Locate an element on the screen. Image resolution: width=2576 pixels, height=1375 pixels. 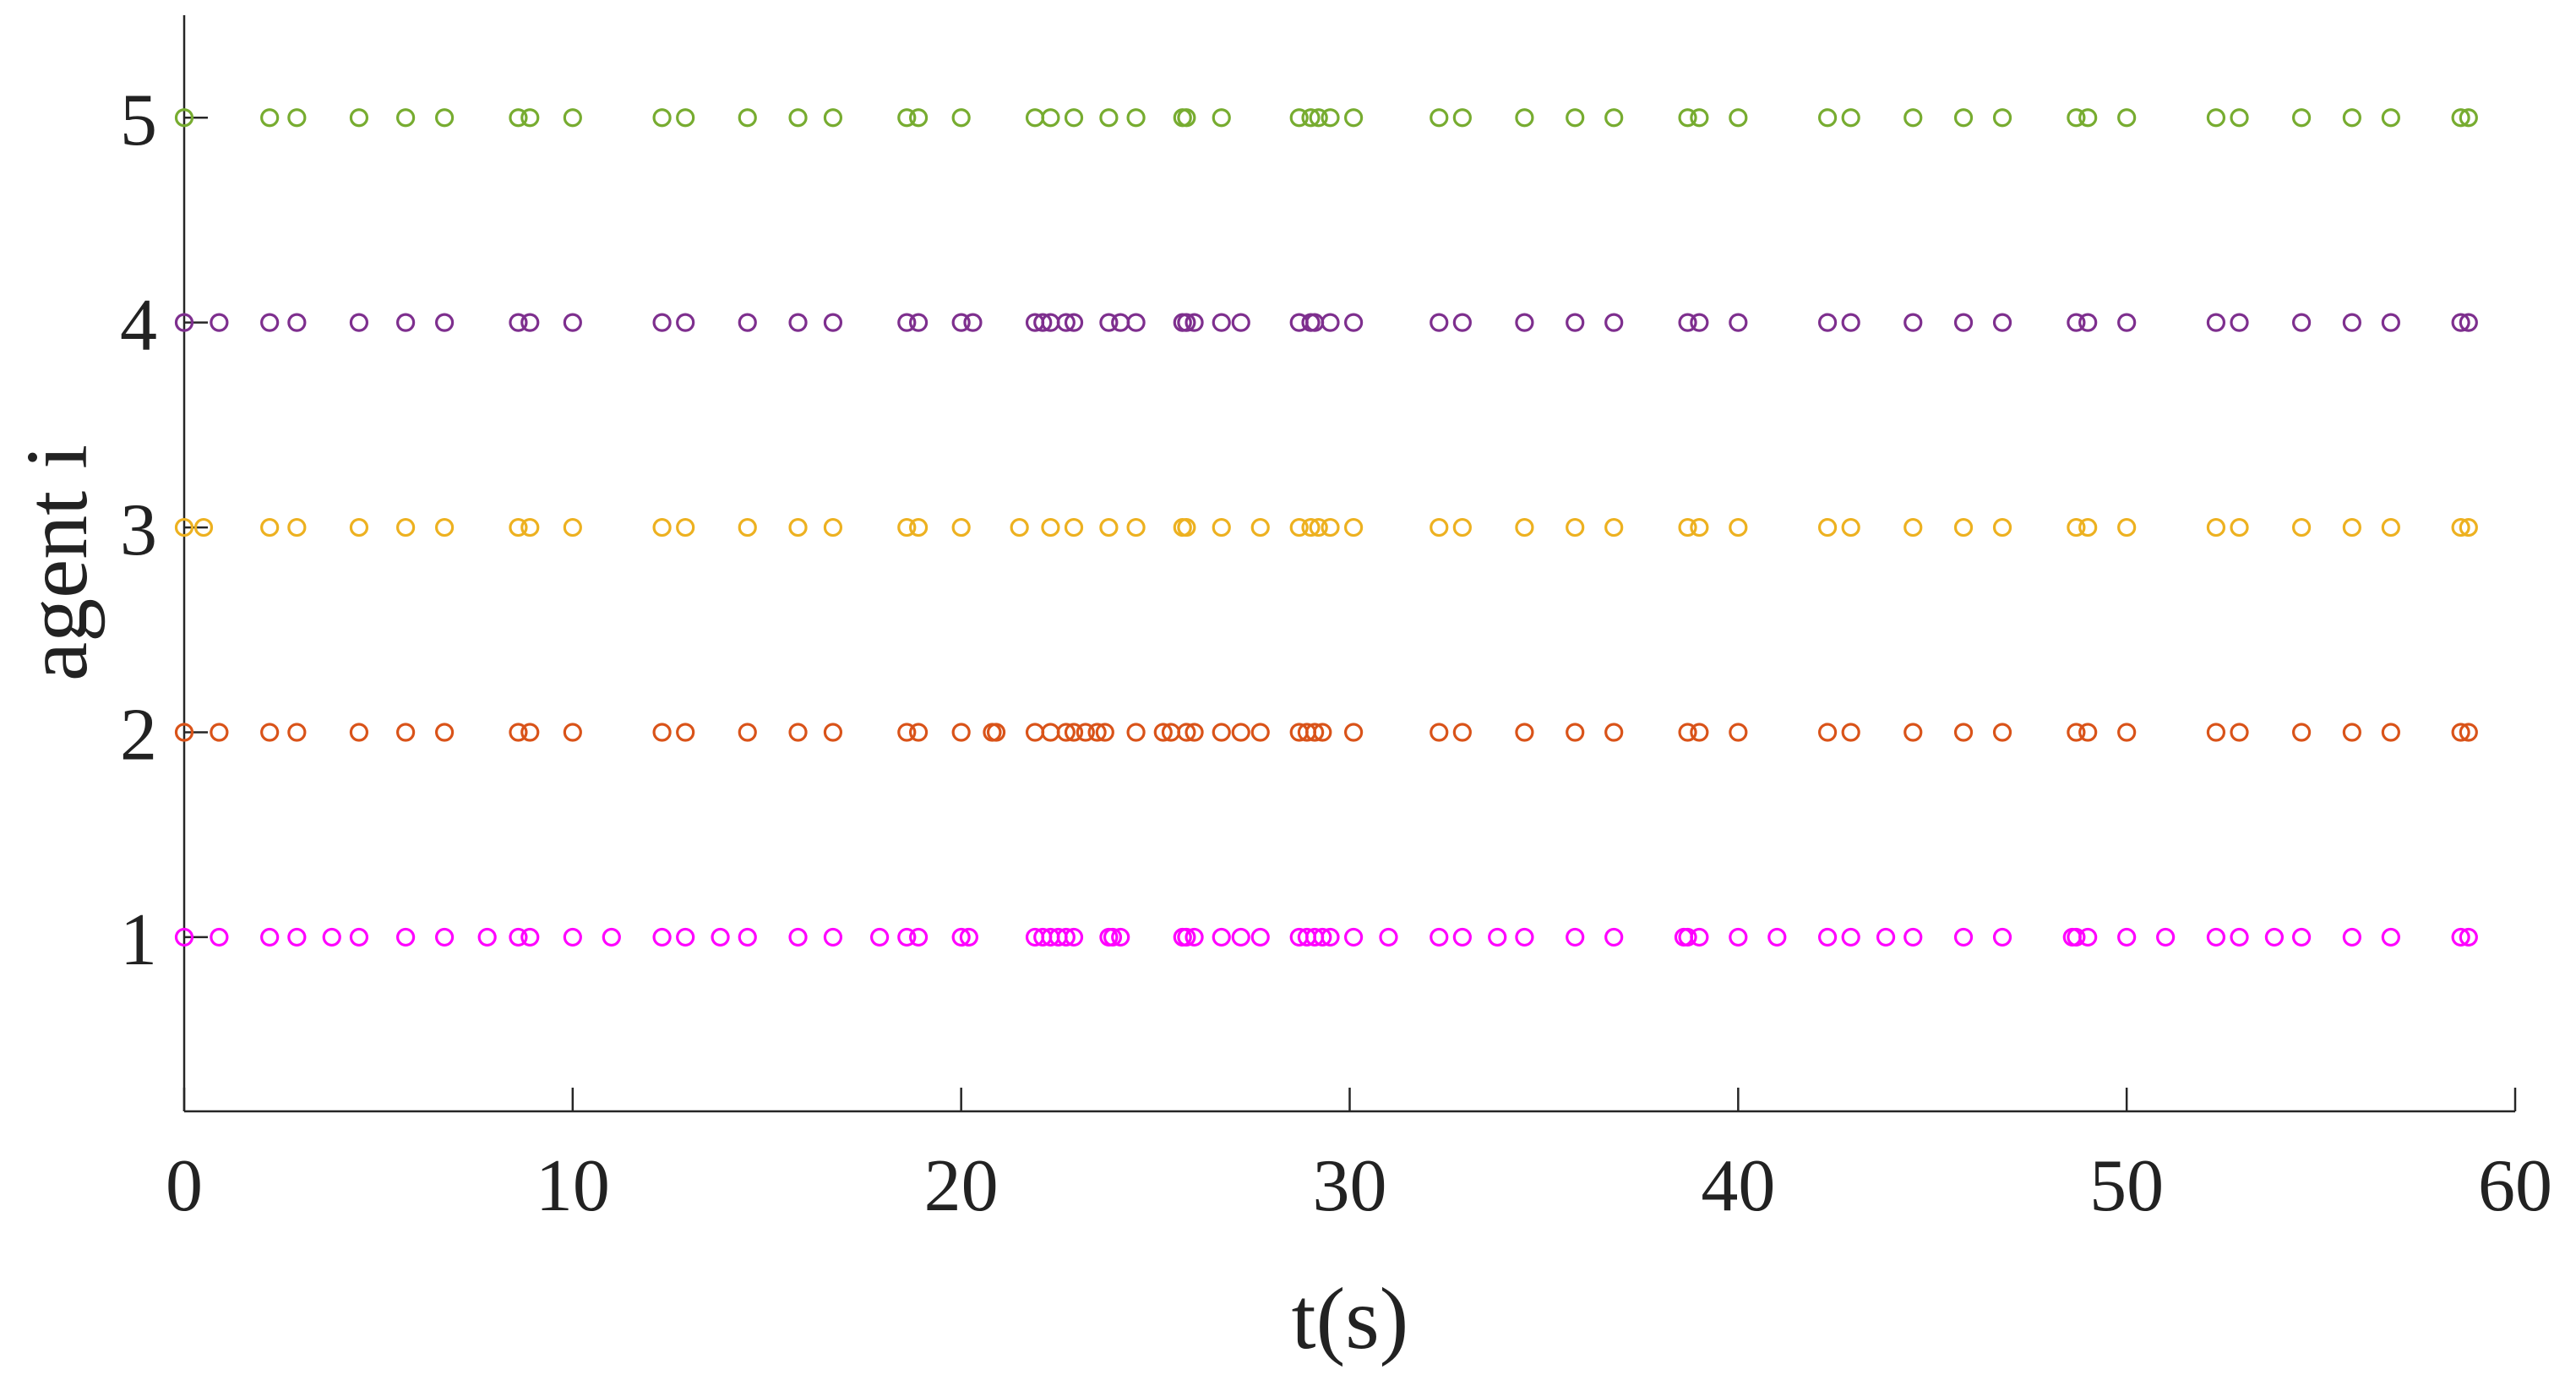
x-axis-ticks: 0 10 20 30 40 50 60 is located at coordinates (1359, 1157).